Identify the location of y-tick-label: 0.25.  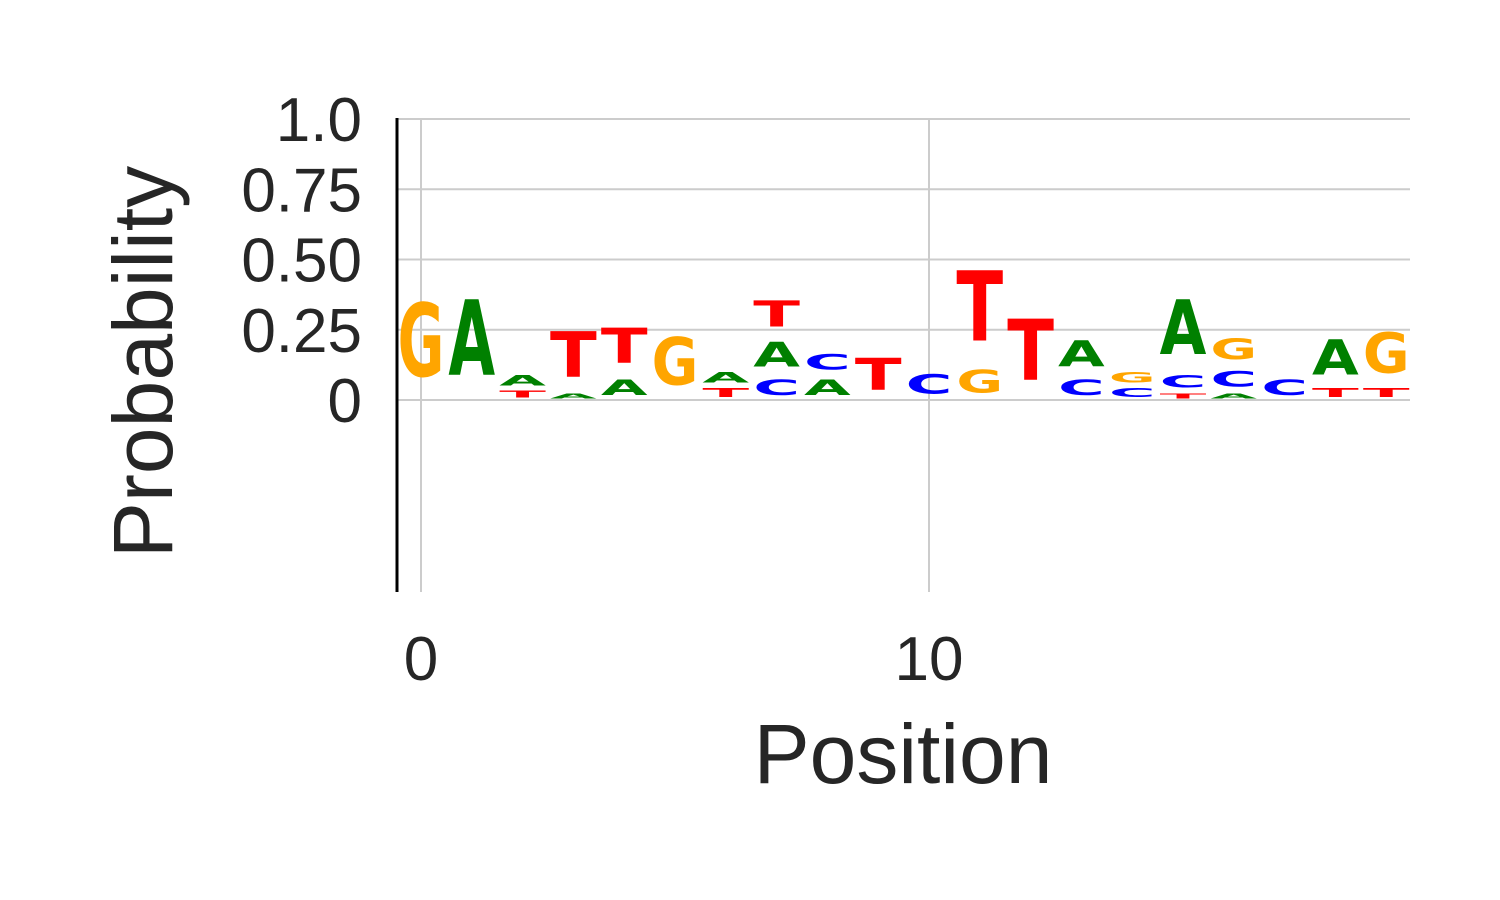
(301, 331).